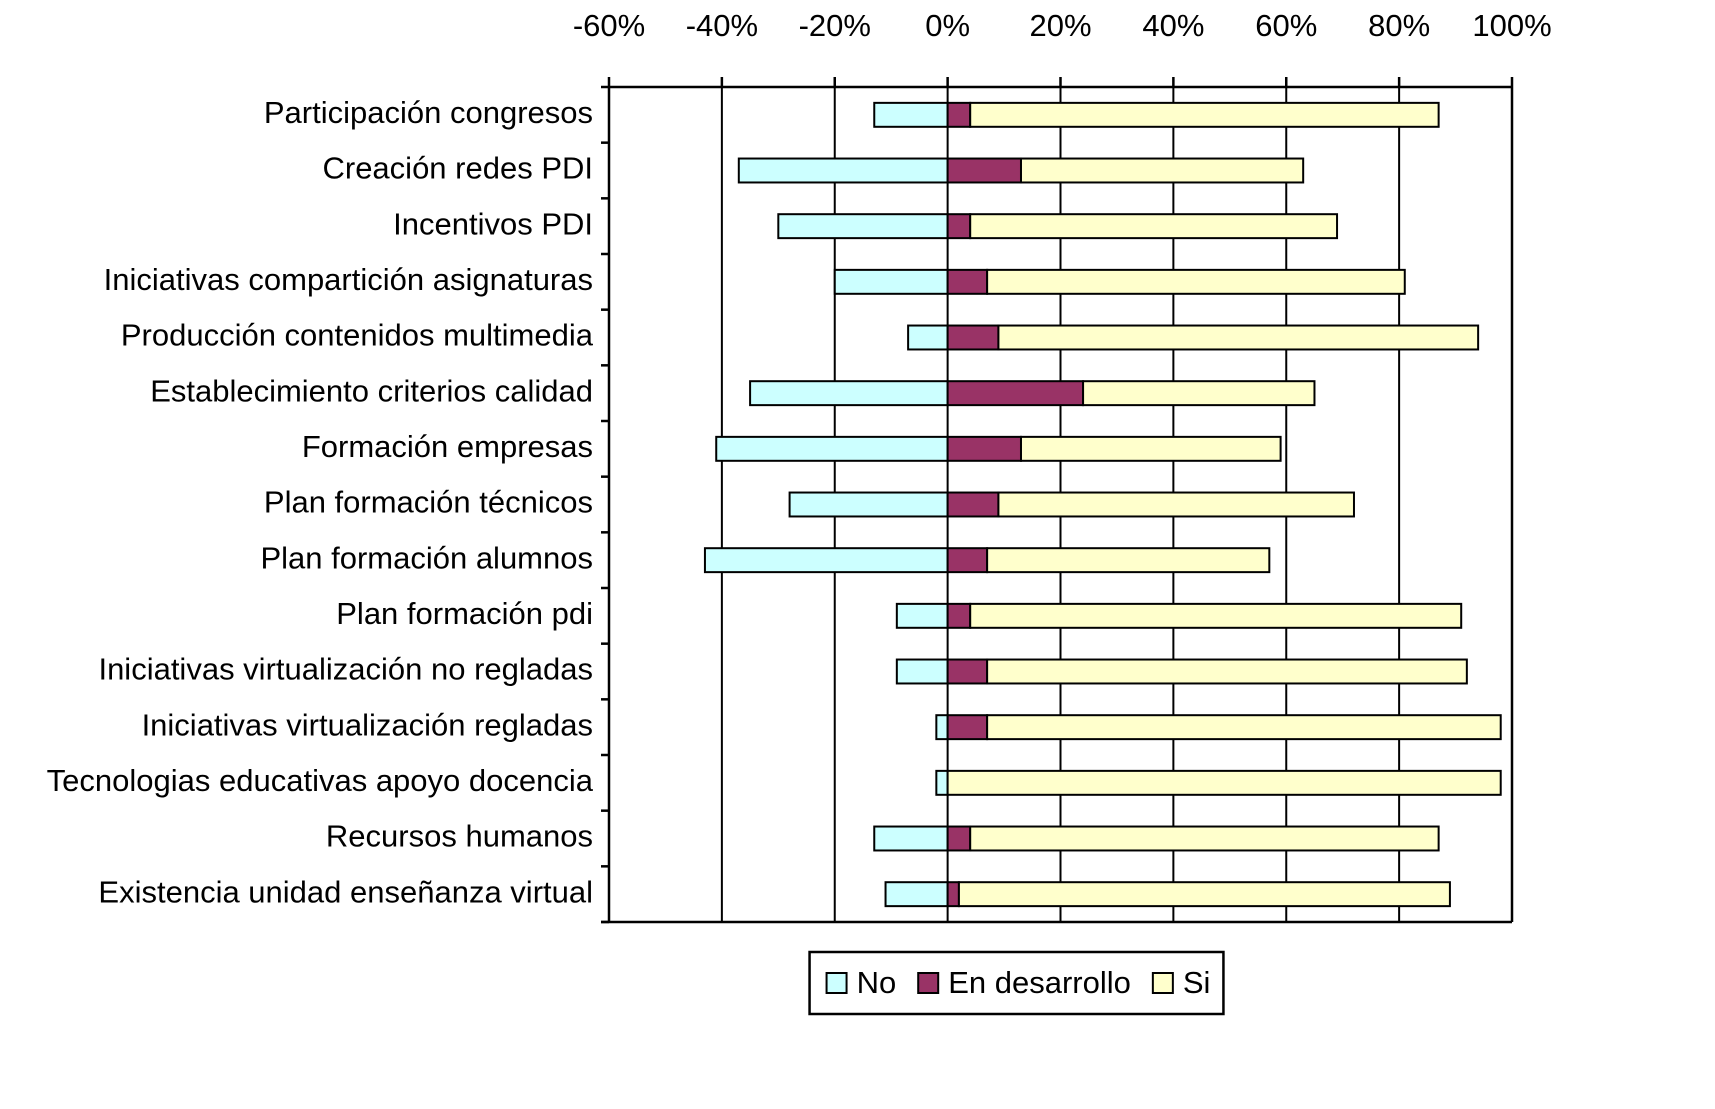 The image size is (1715, 1109). I want to click on legend: No En desarrollo Si, so click(1016, 983).